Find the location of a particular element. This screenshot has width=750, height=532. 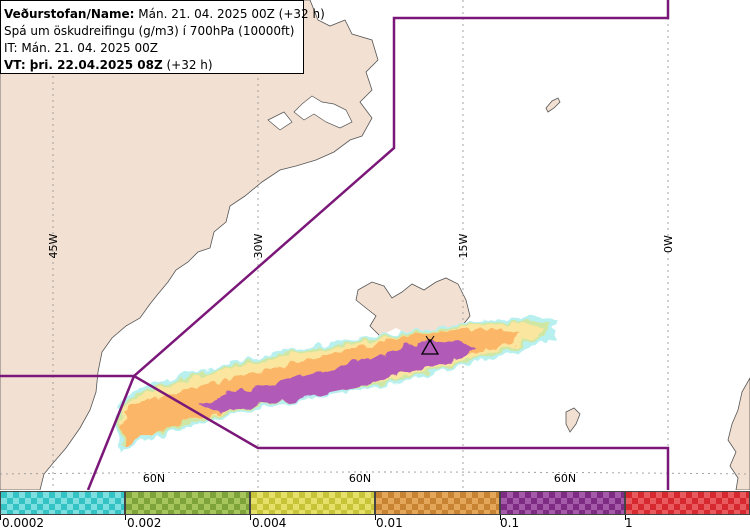

norway-coast is located at coordinates (738, 433).